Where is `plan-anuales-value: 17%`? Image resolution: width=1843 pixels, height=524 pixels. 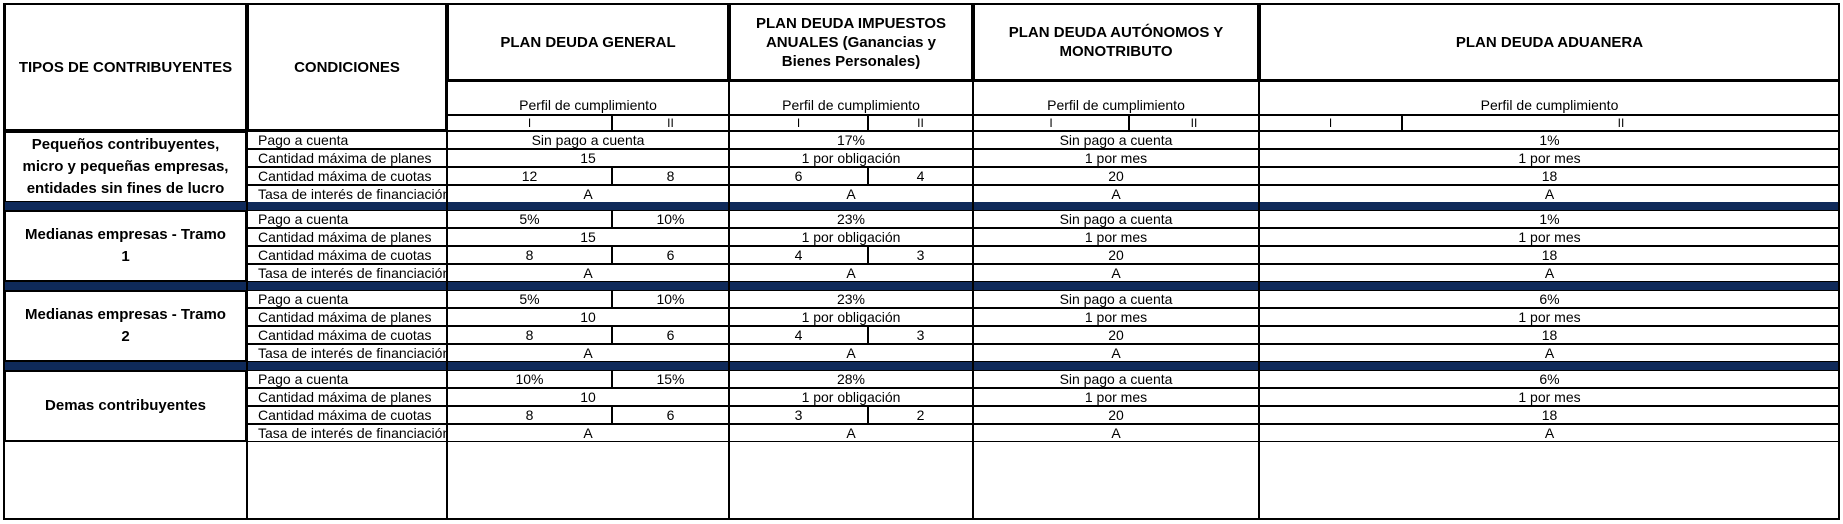
plan-anuales-value: 17% is located at coordinates (851, 140).